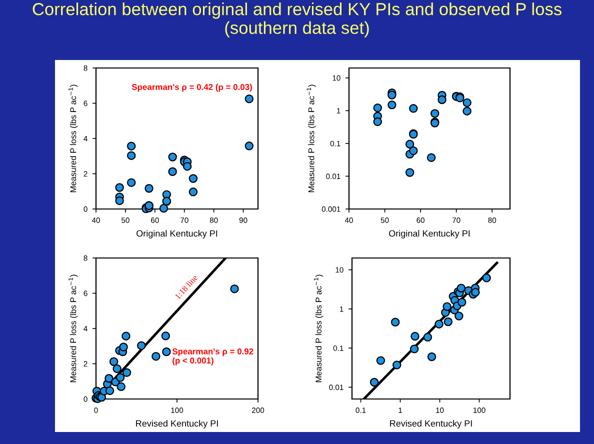 Image resolution: width=594 pixels, height=444 pixels. What do you see at coordinates (186, 287) in the screenshot?
I see `annotation: 1:18 line` at bounding box center [186, 287].